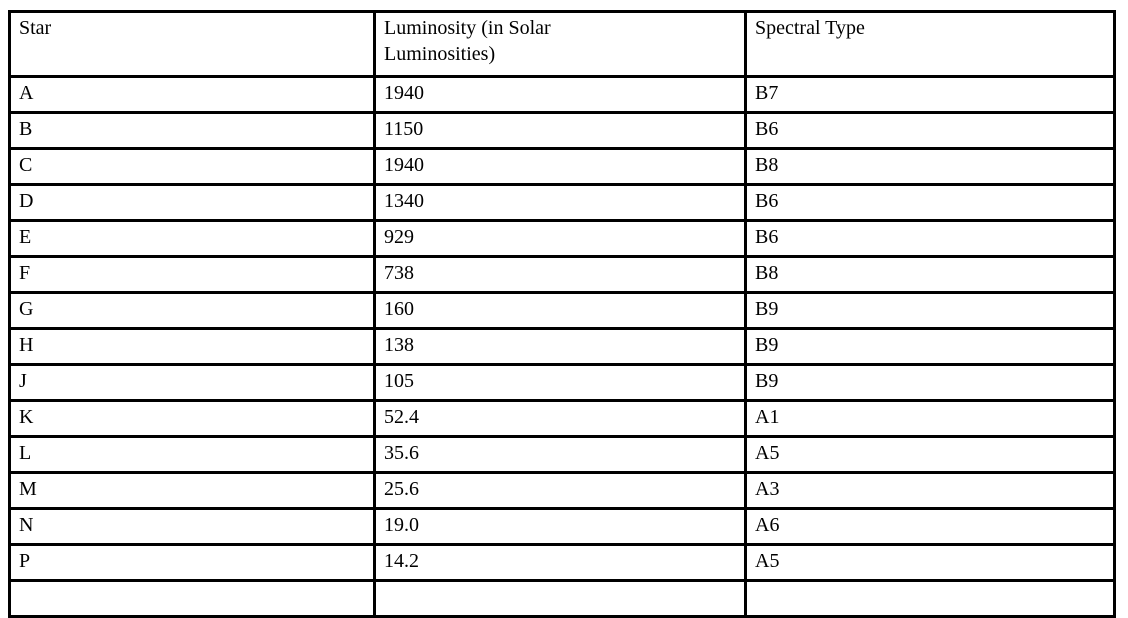 Image resolution: width=1128 pixels, height=618 pixels. I want to click on table-row: A 1940 B7, so click(562, 94).